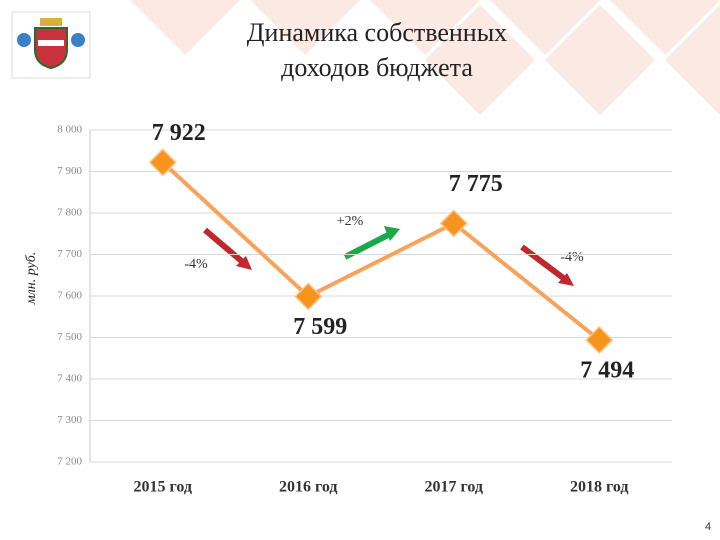 The width and height of the screenshot is (720, 540). Describe the element at coordinates (69, 130) in the screenshot. I see `y-tick-label: 8 000` at that location.